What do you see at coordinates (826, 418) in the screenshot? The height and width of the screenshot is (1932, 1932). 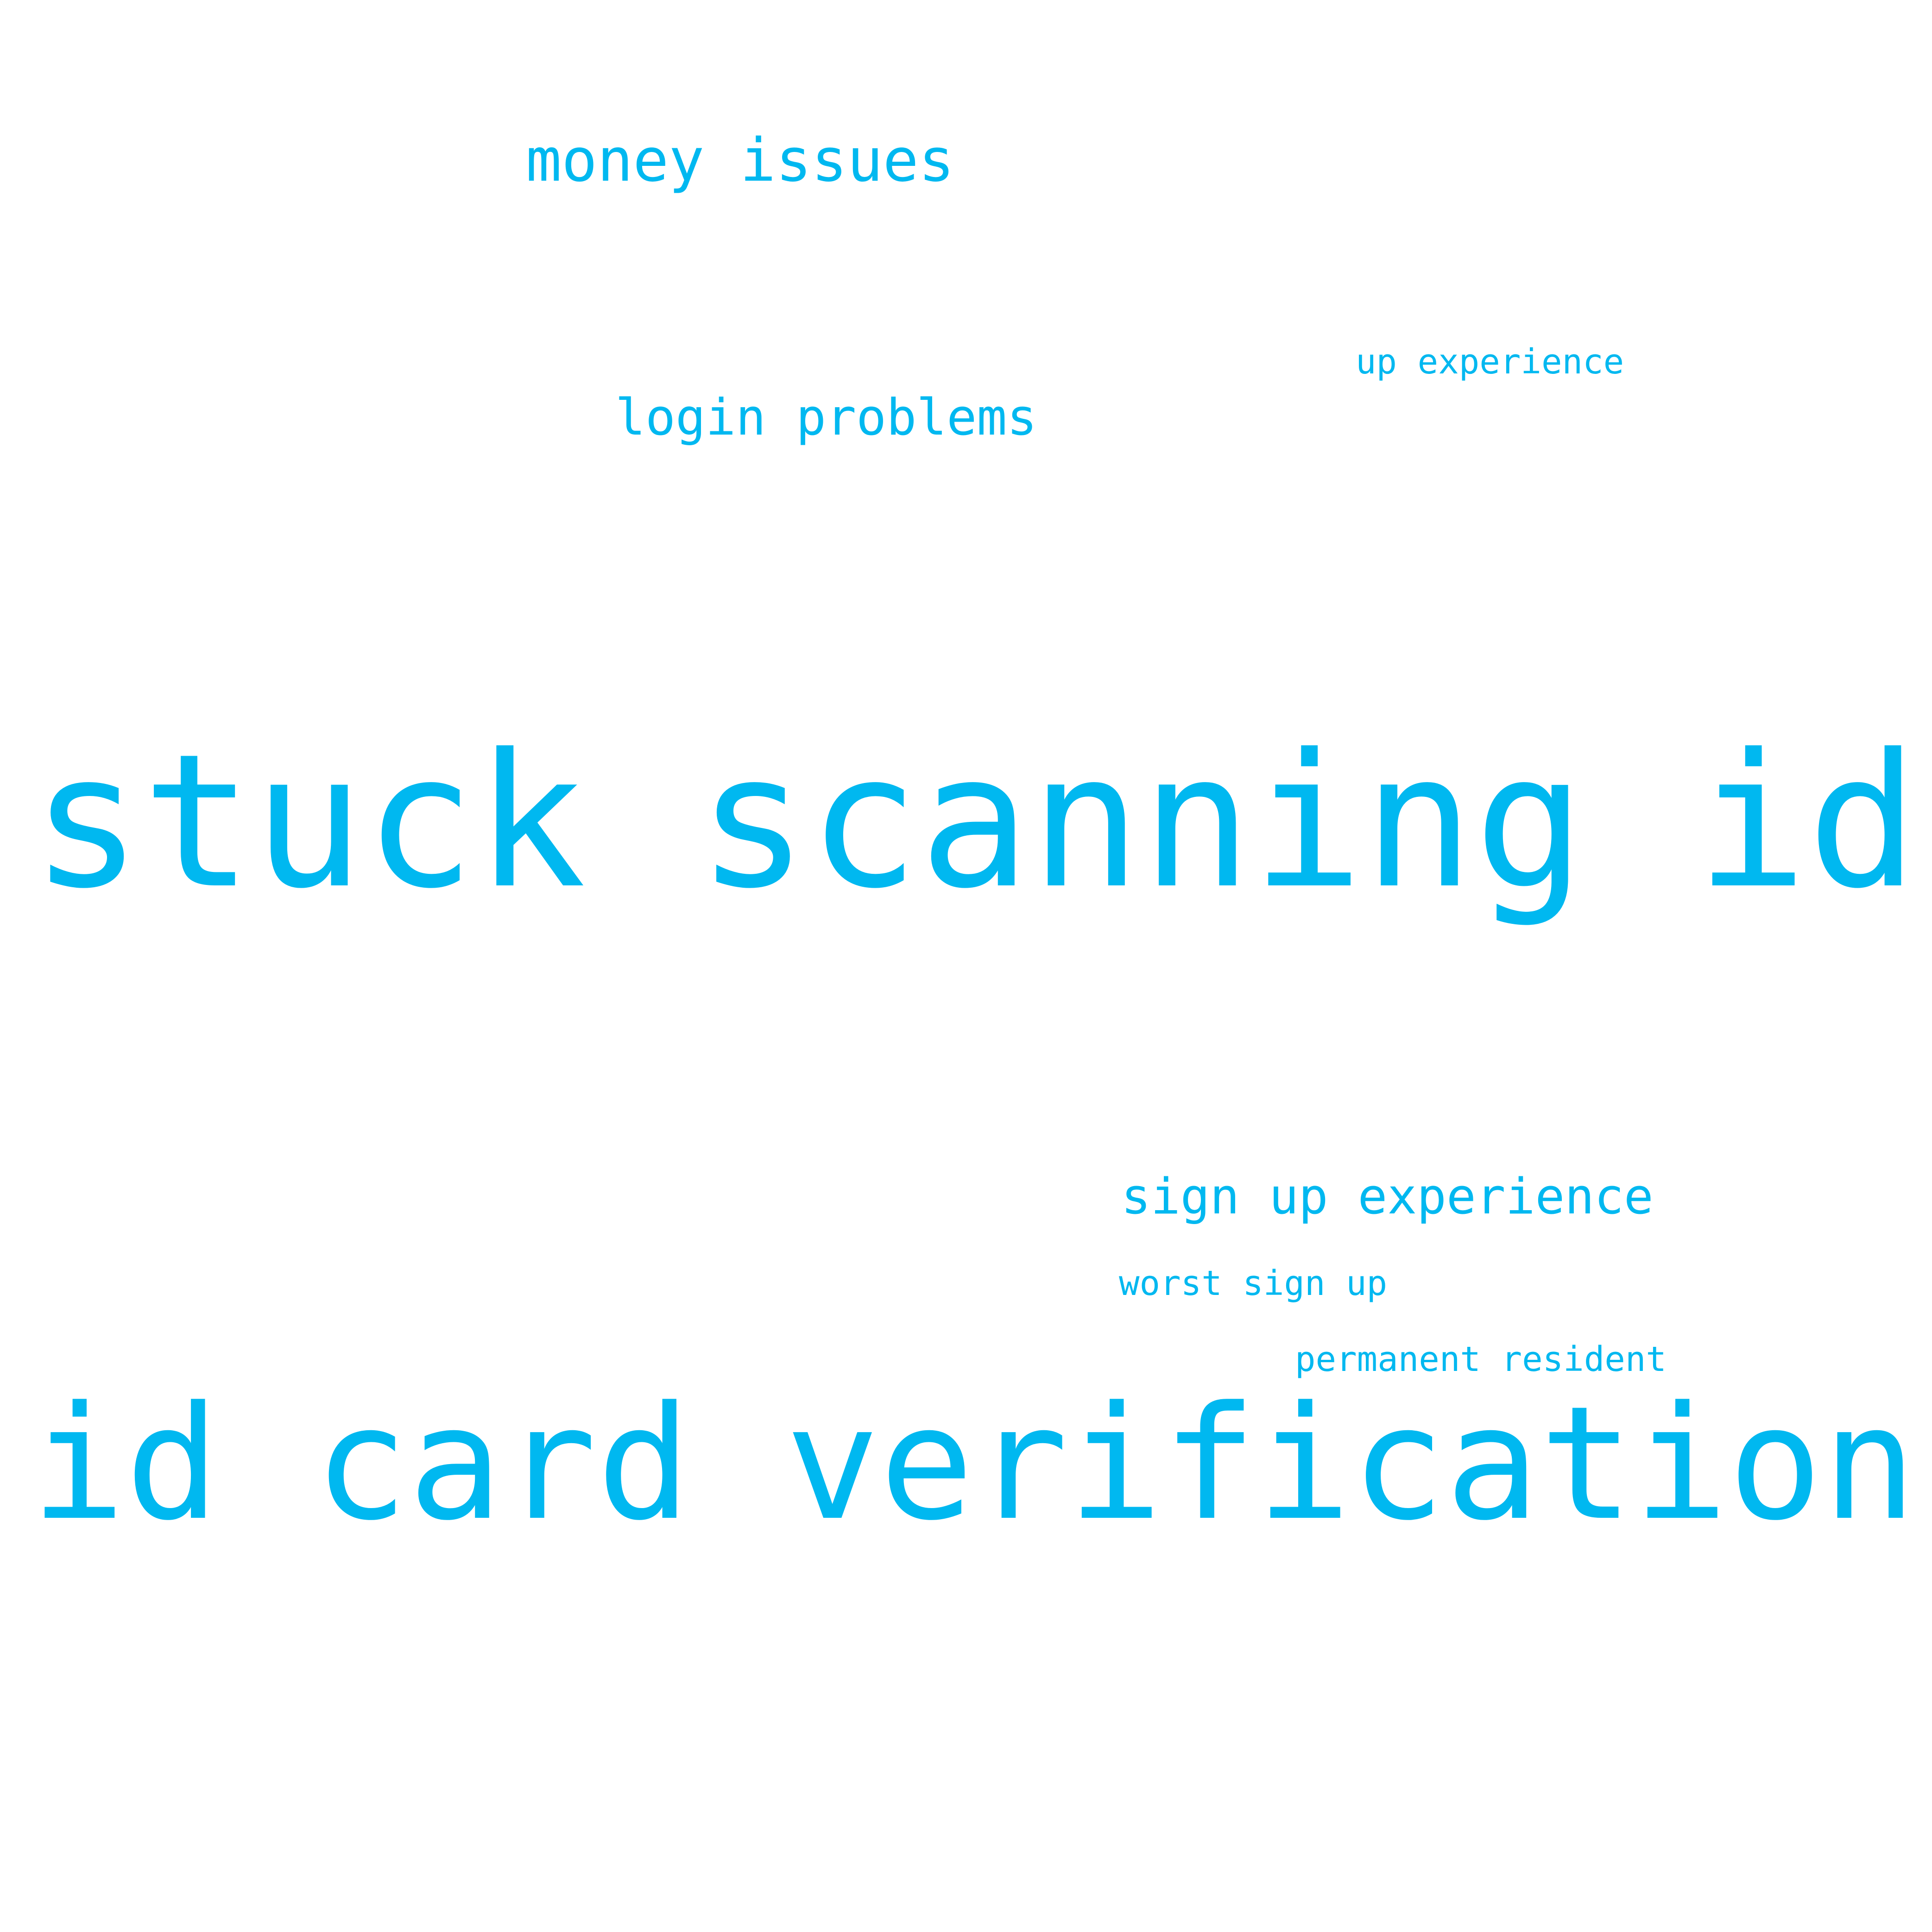 I see `word-login-problems: login problems` at bounding box center [826, 418].